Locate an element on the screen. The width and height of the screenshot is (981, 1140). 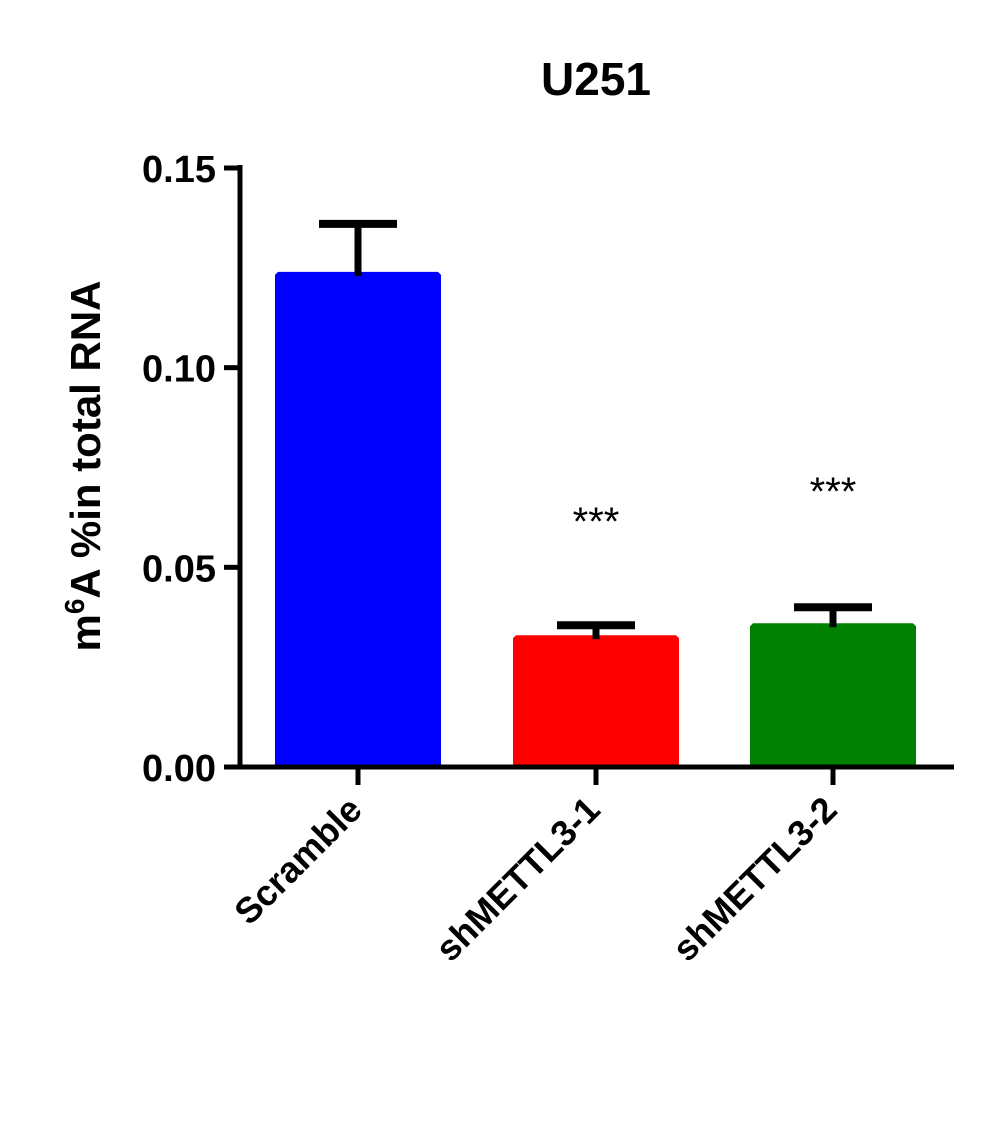
y-tick-label: 0.00 is located at coordinates (179, 769).